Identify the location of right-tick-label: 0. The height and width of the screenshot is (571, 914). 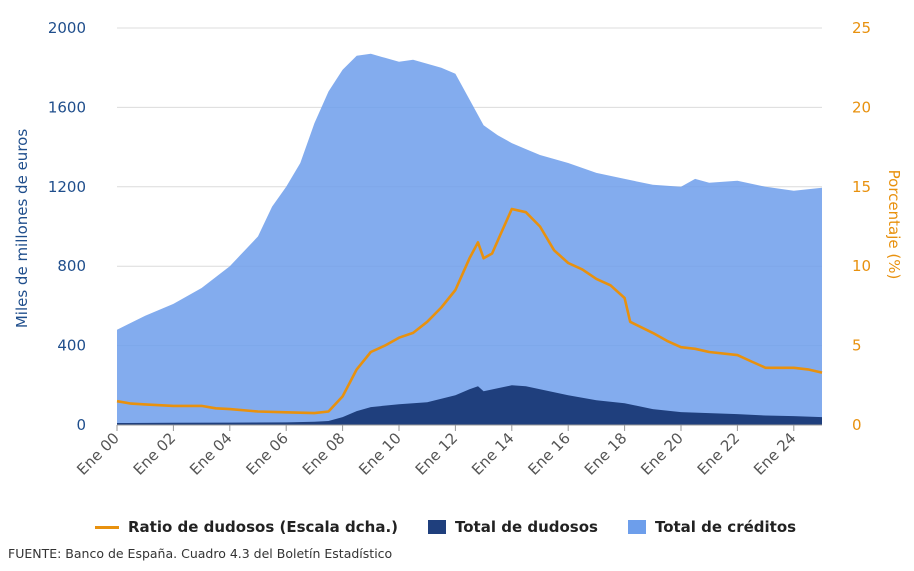
(857, 425).